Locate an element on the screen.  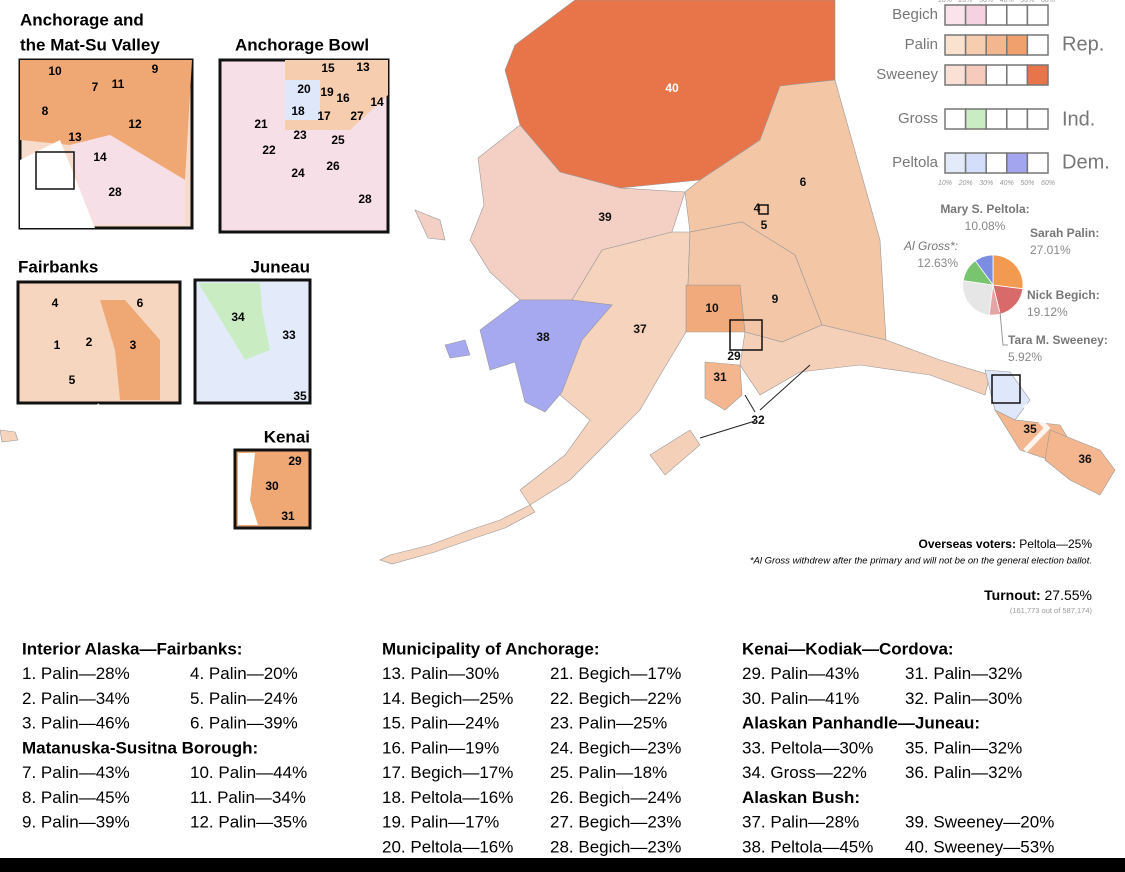
pie-value: 19.12% is located at coordinates (1047, 312).